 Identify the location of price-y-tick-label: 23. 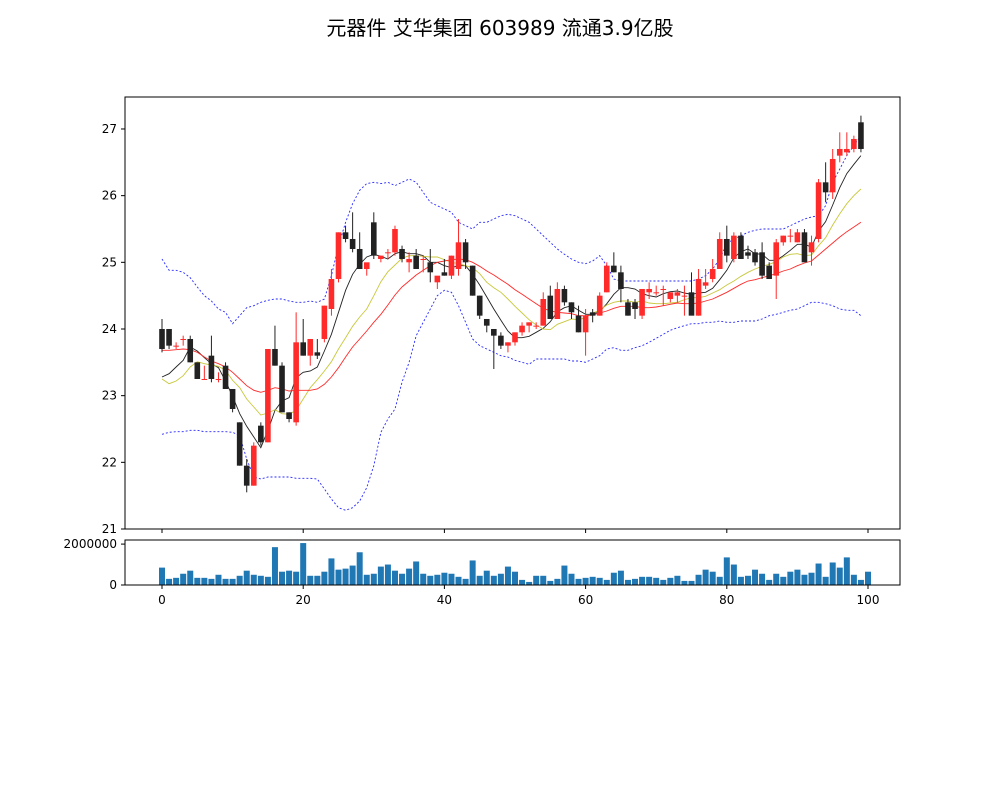
(109, 396).